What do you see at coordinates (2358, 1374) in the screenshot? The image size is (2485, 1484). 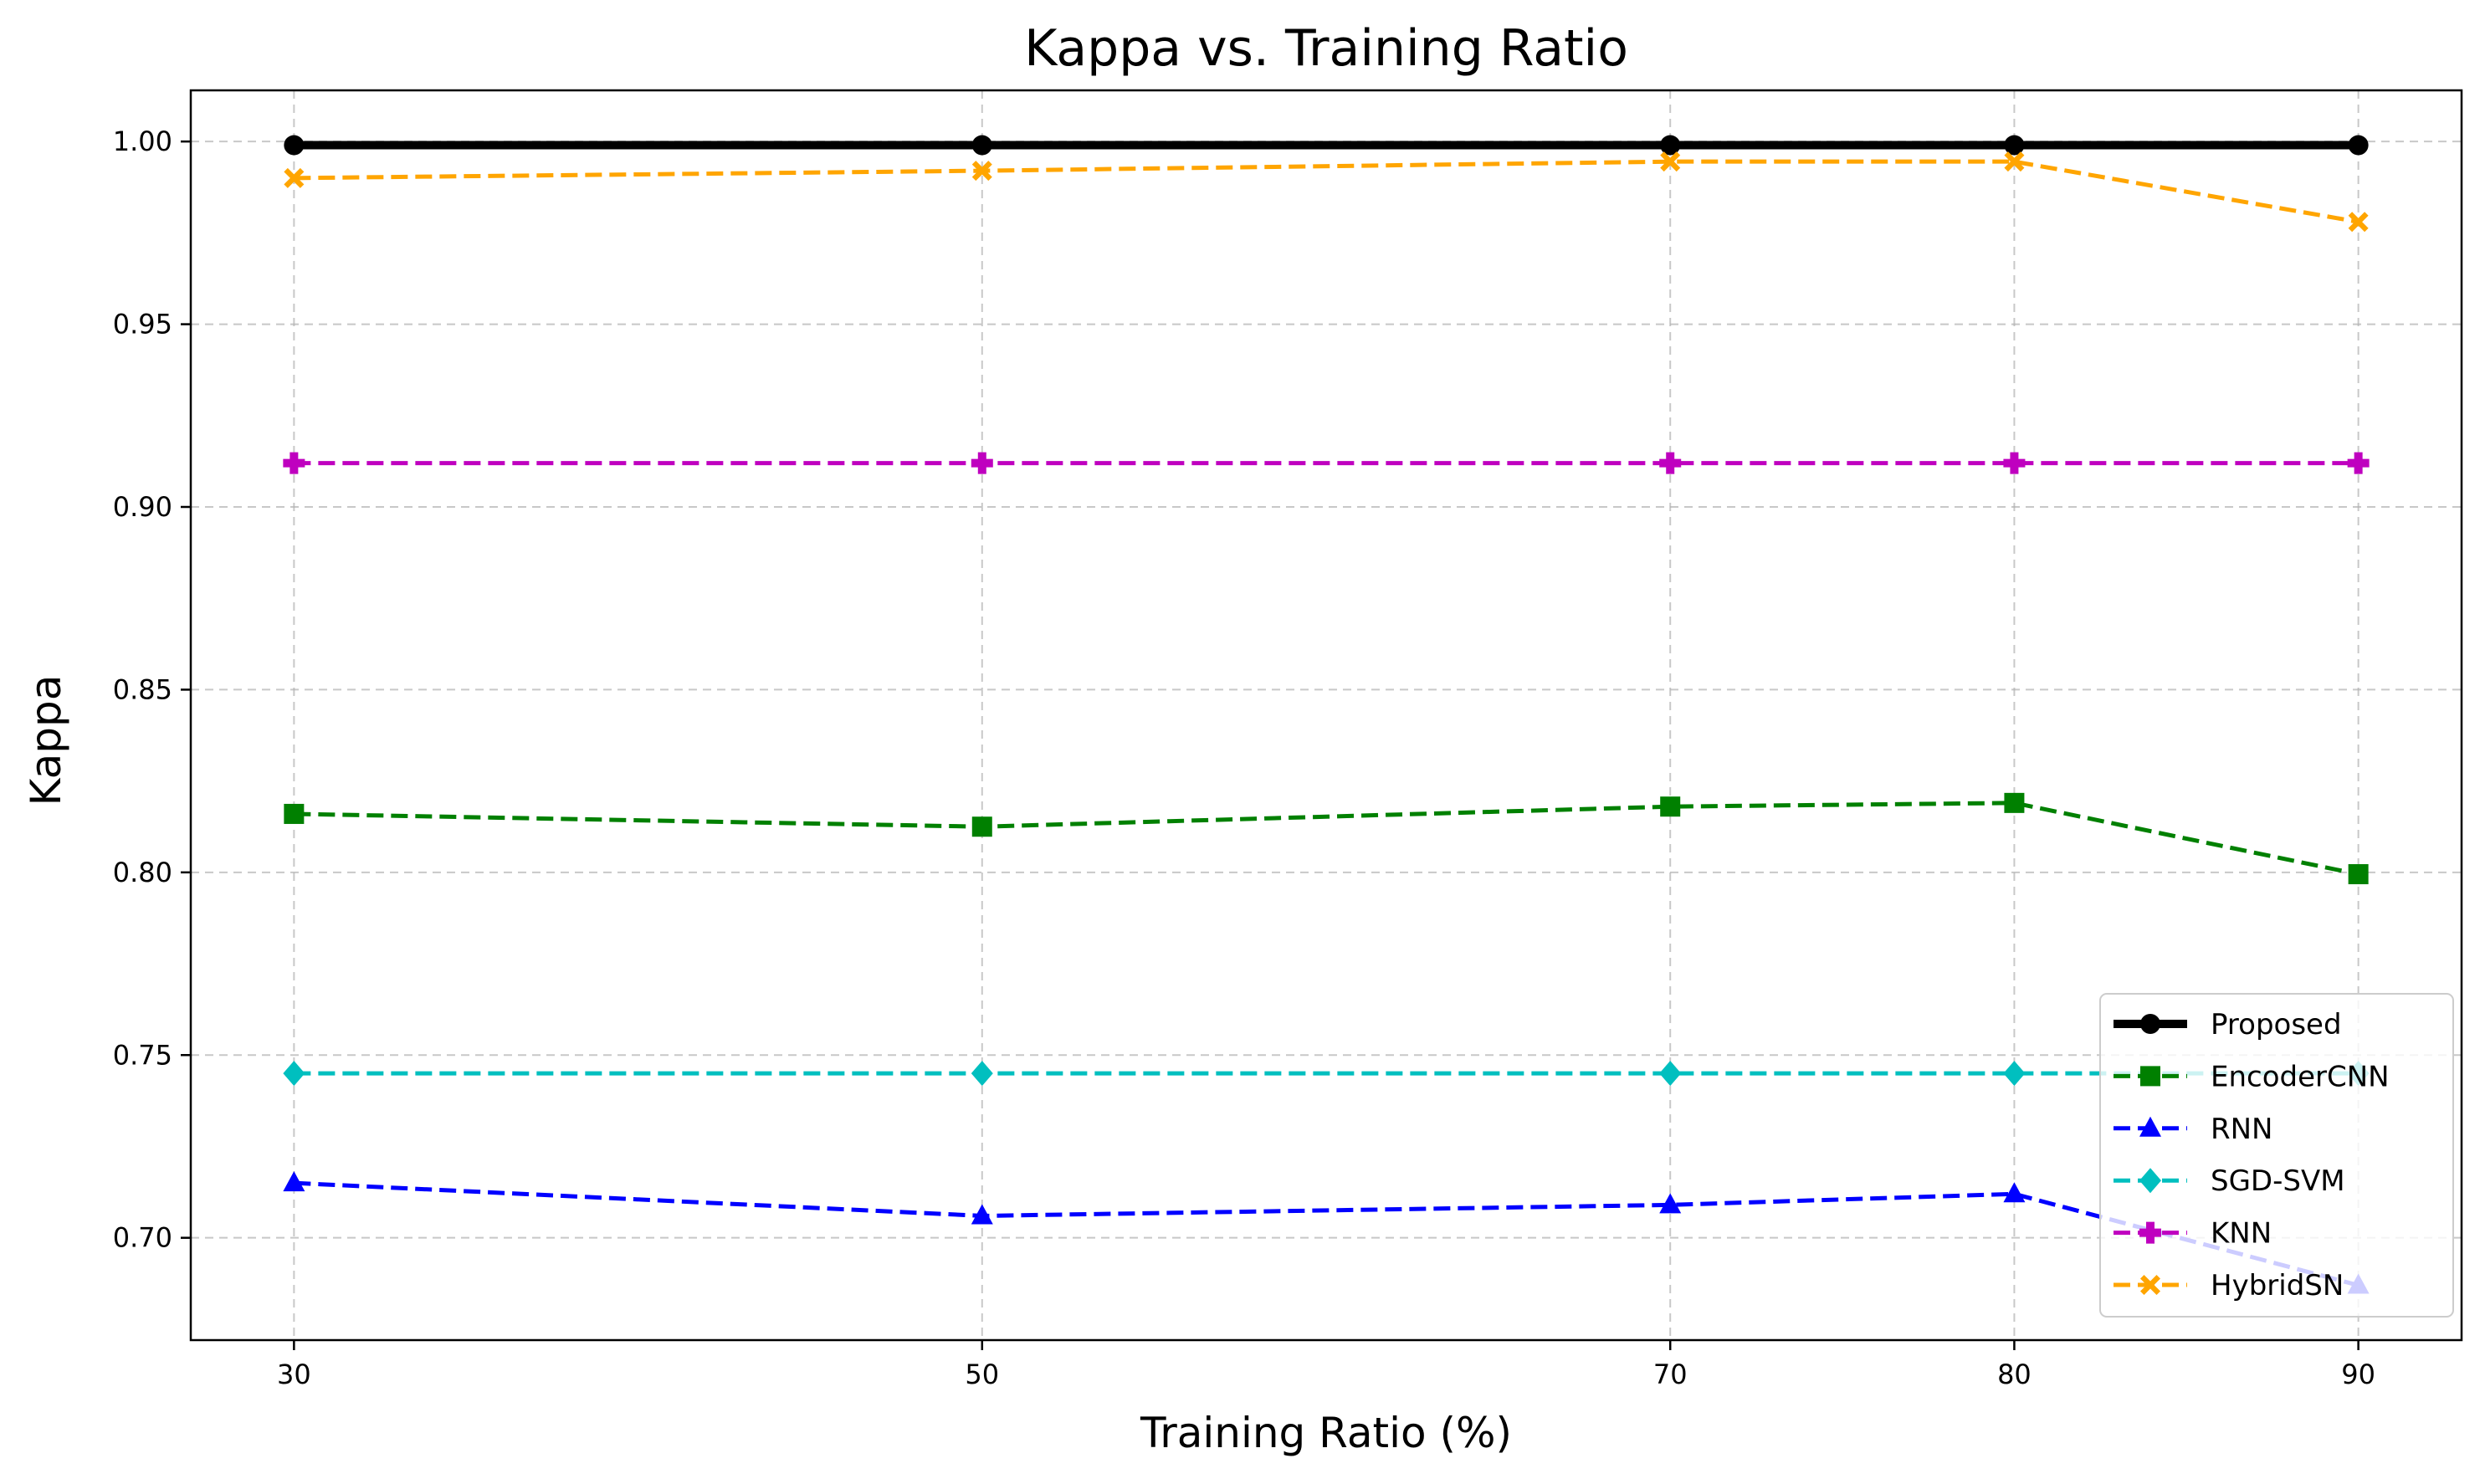 I see `x-tick-label: 90` at bounding box center [2358, 1374].